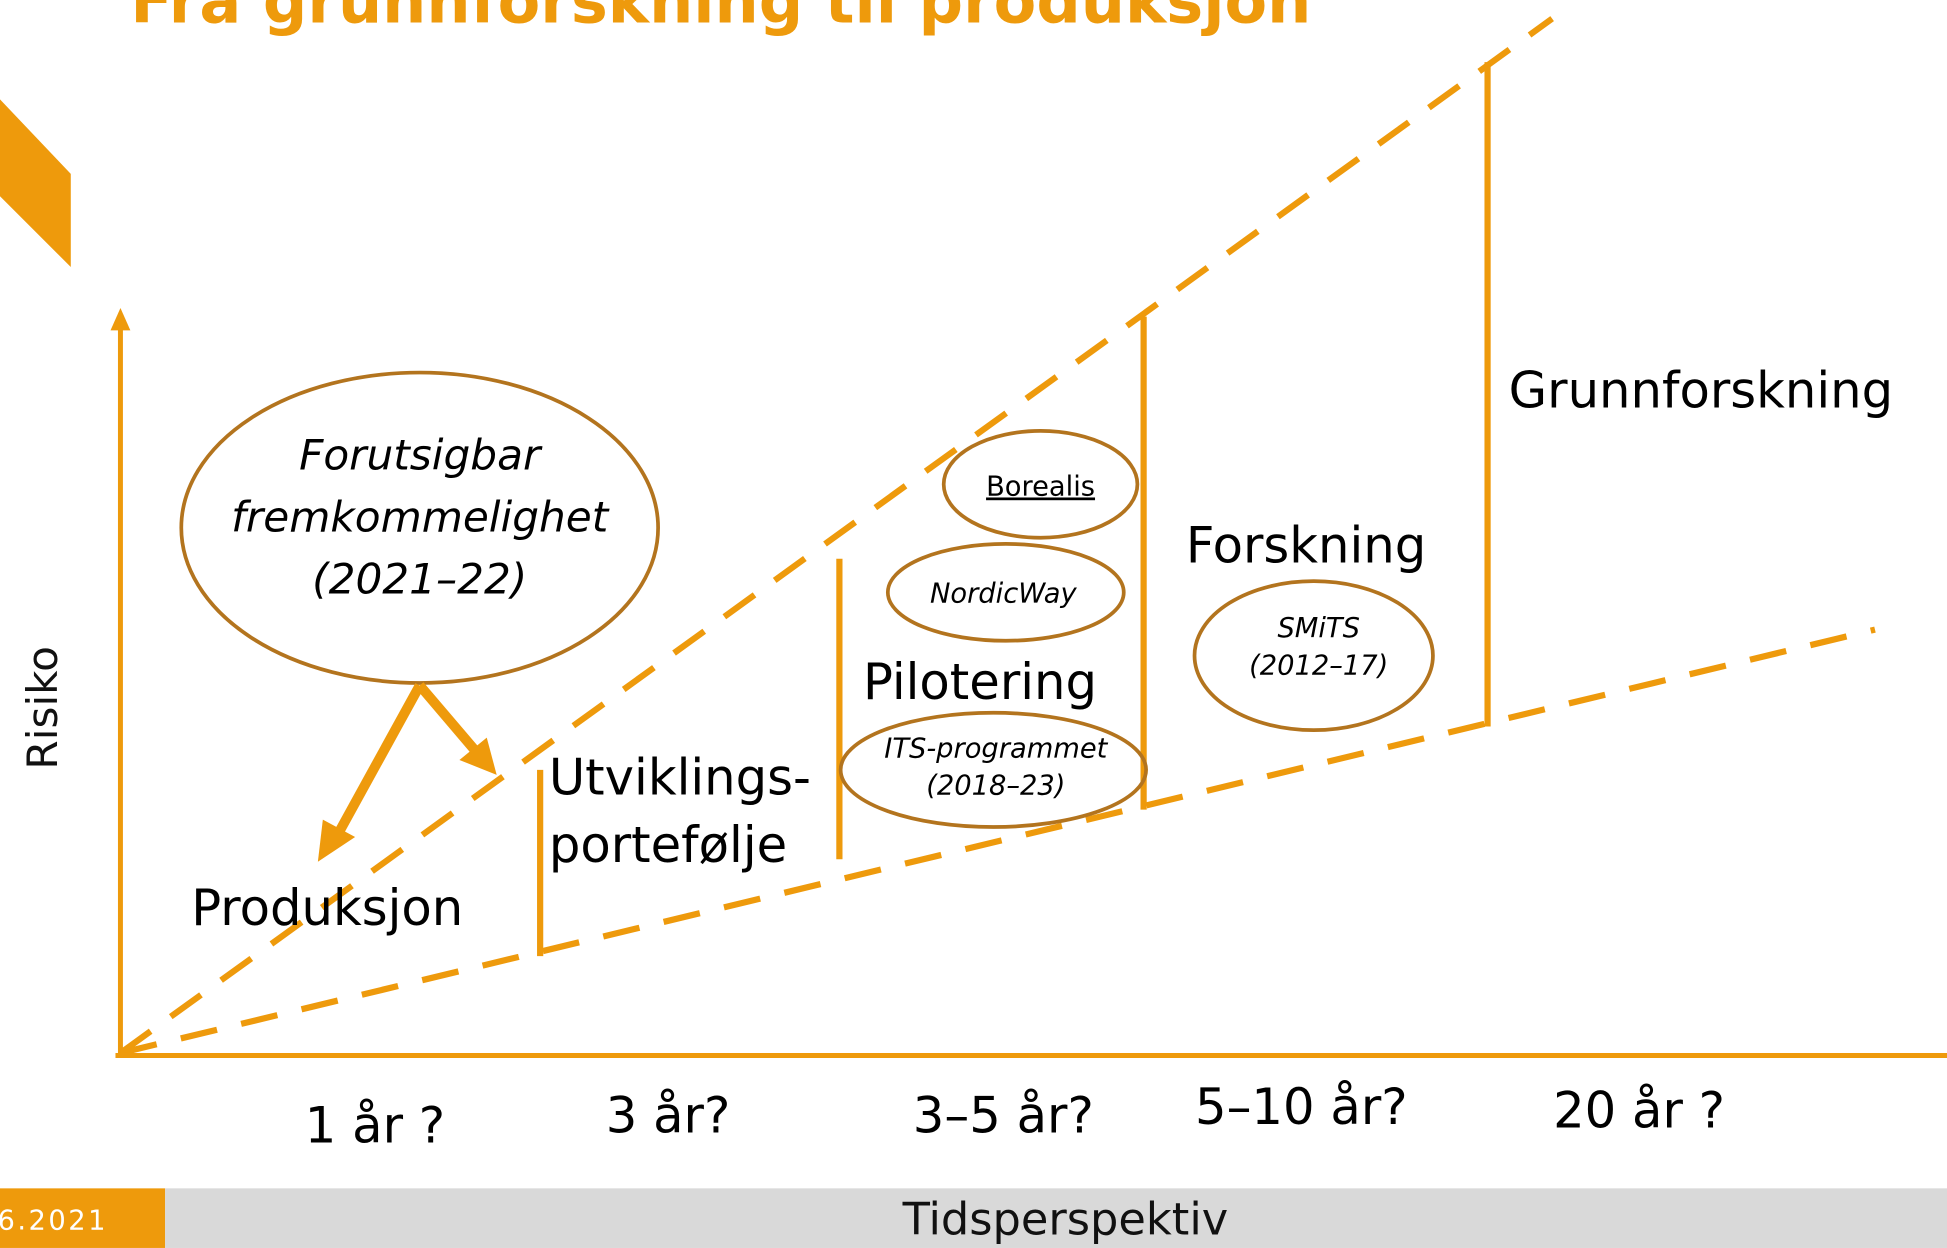 The image size is (1947, 1248). Describe the element at coordinates (375, 1125) in the screenshot. I see `time-label: 1 år ?` at that location.